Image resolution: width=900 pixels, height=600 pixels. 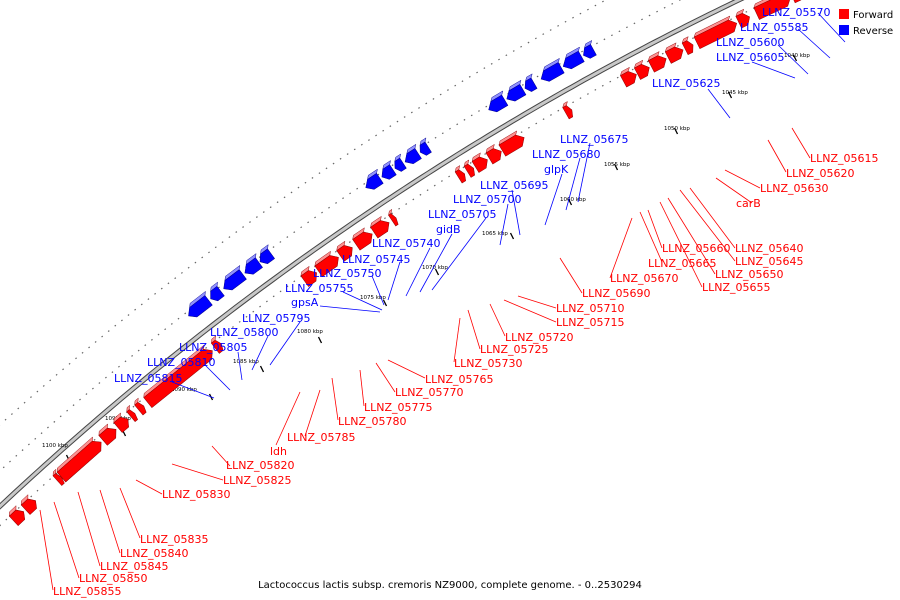 What do you see at coordinates (257, 480) in the screenshot?
I see `forward-gene-label: LLNZ_05825` at bounding box center [257, 480].